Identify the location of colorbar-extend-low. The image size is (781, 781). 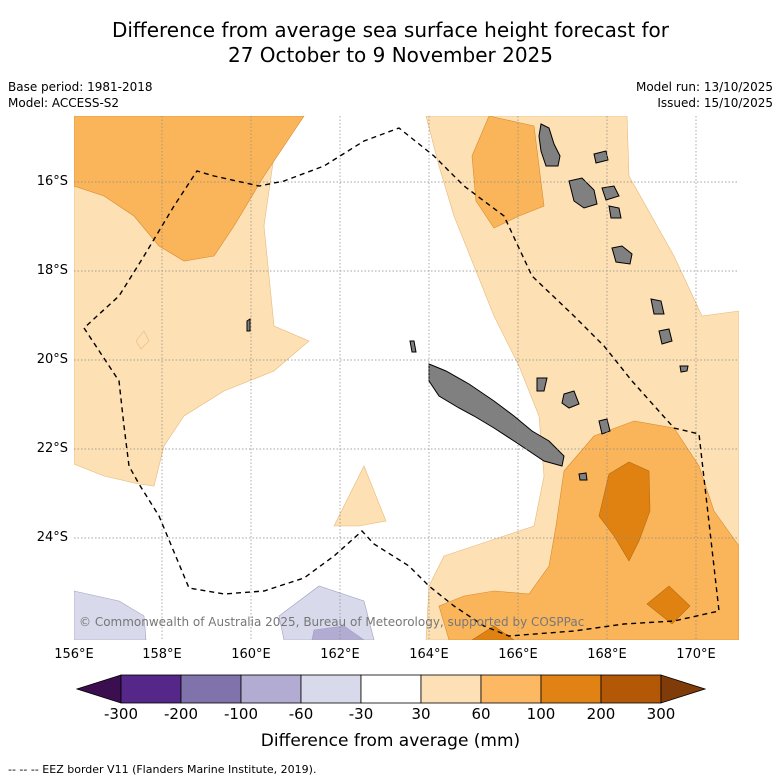
(99, 689).